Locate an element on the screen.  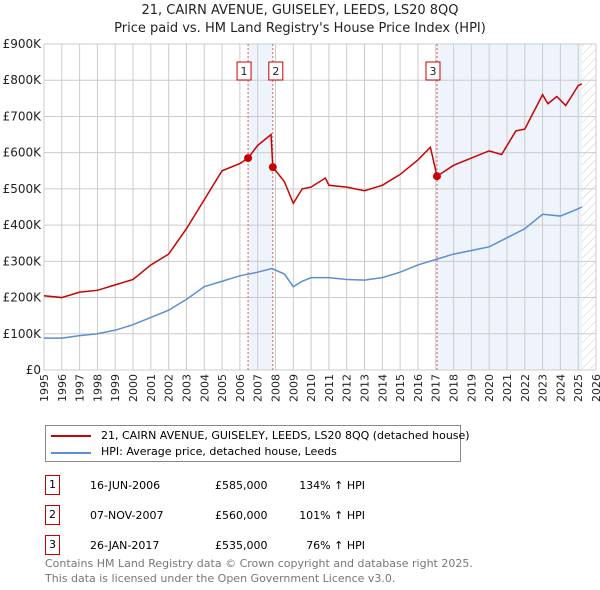
x-tick-label: 2009 is located at coordinates (293, 388).